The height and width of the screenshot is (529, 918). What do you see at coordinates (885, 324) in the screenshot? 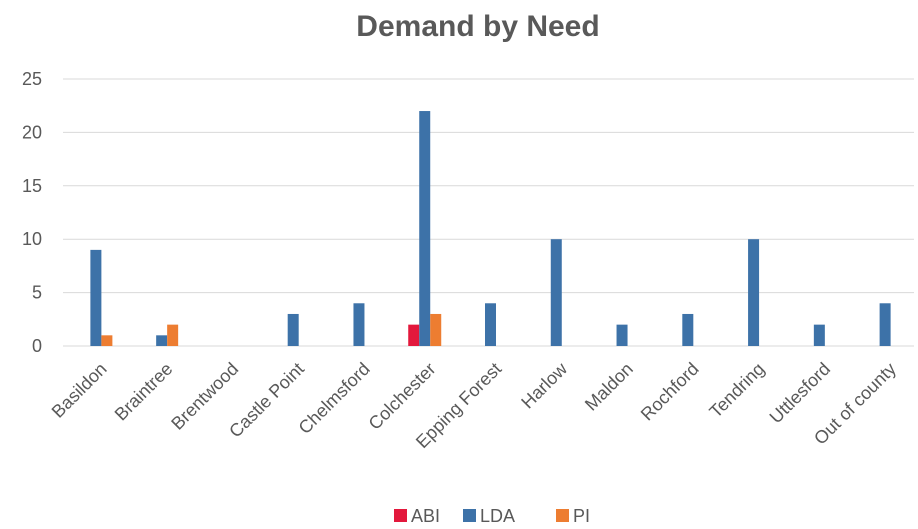
I see `bar-lda-out-of-county` at bounding box center [885, 324].